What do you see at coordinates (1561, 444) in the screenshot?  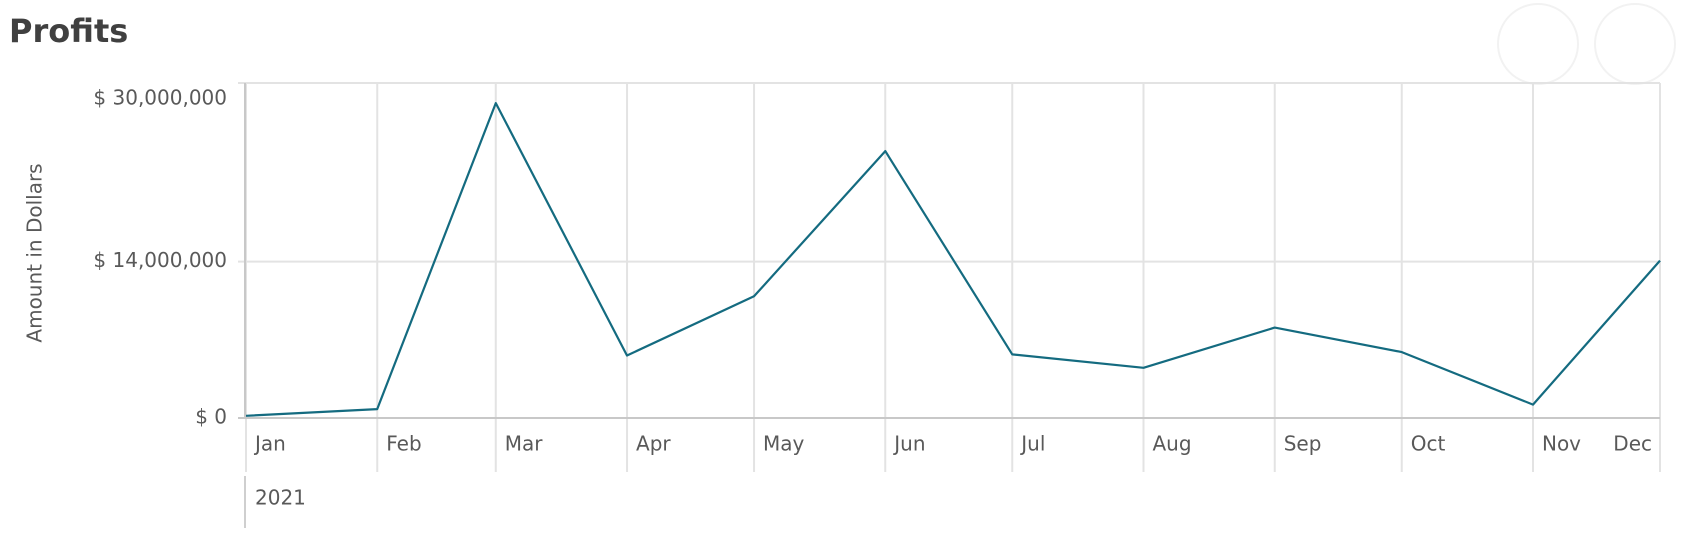 I see `x-tick-label: Nov` at bounding box center [1561, 444].